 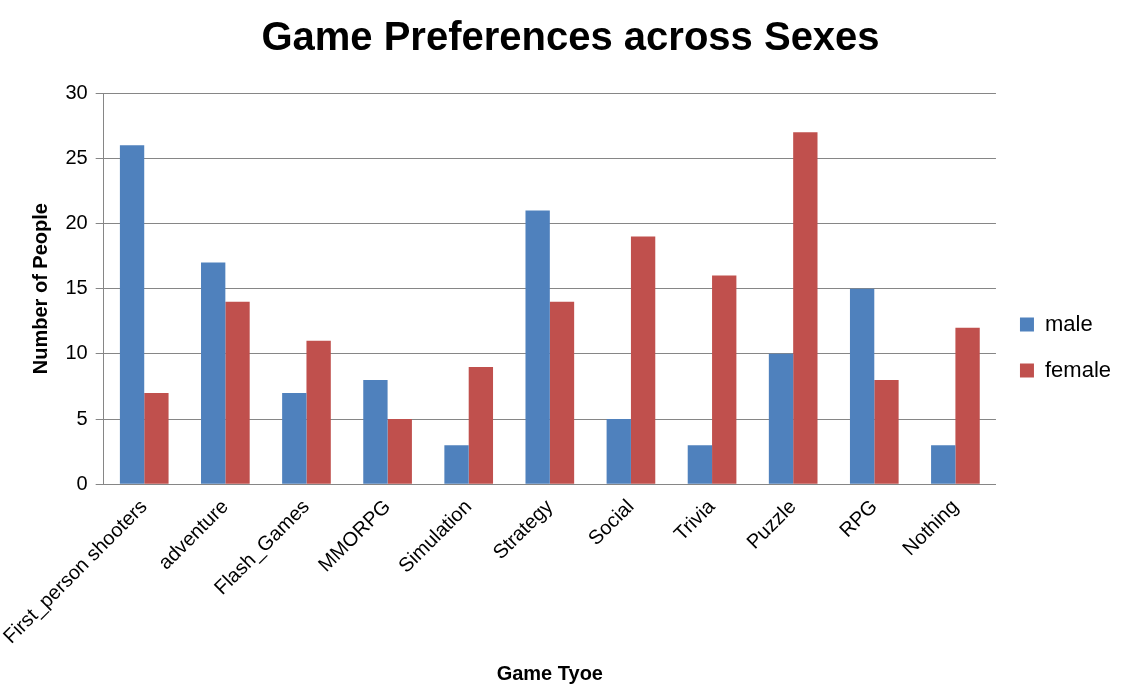 I want to click on y-axis-title: Number of People, so click(x=39, y=289).